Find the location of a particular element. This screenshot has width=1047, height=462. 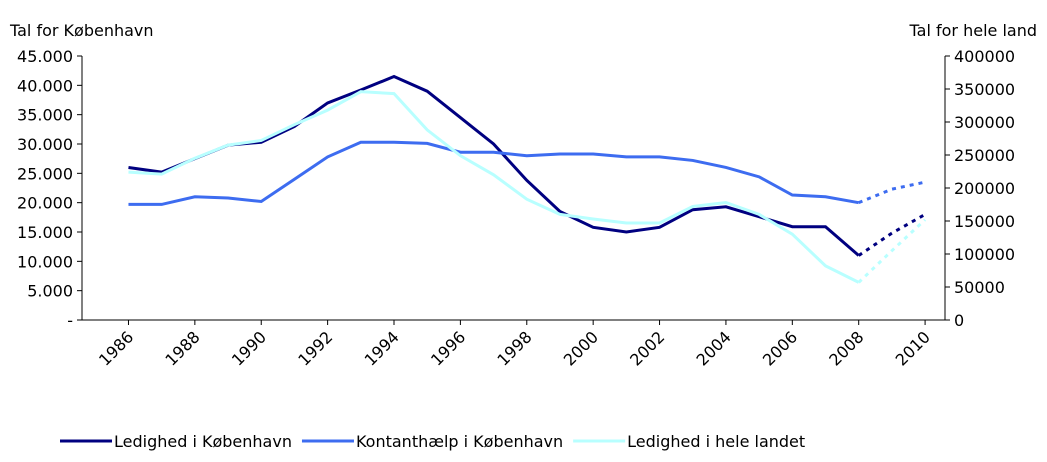

x-tick-label: 2004 is located at coordinates (714, 348).